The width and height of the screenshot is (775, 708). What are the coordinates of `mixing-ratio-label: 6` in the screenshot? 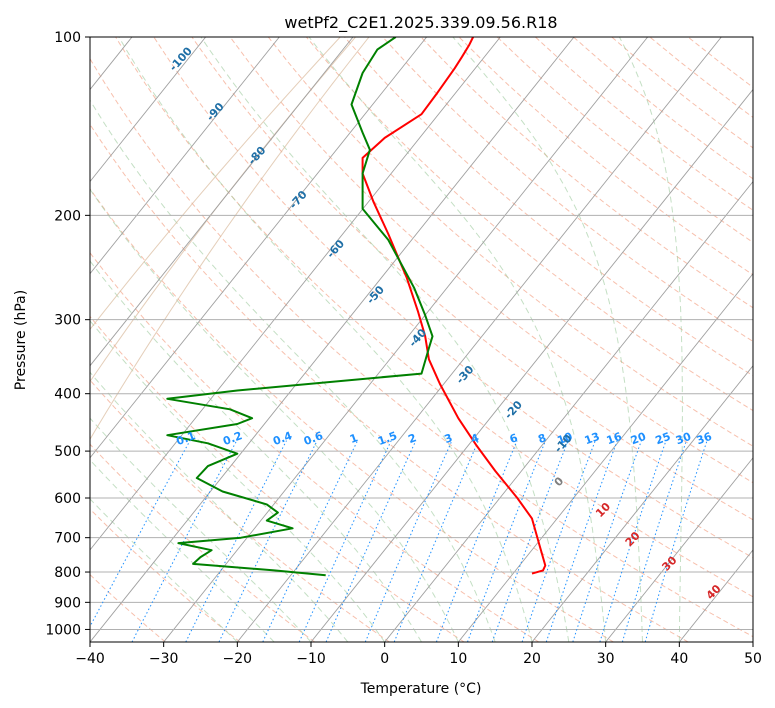 It's located at (514, 438).